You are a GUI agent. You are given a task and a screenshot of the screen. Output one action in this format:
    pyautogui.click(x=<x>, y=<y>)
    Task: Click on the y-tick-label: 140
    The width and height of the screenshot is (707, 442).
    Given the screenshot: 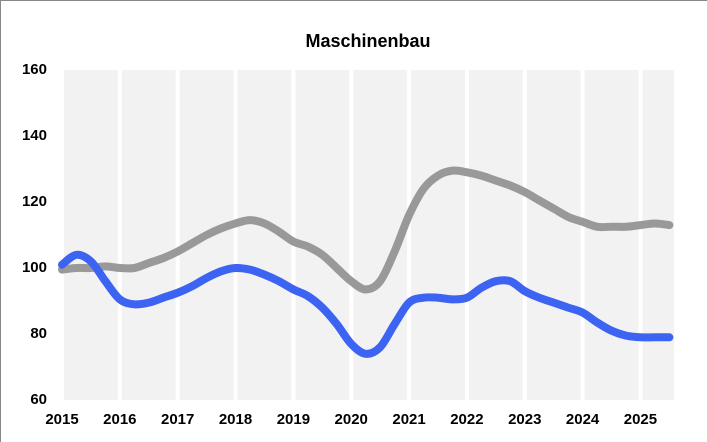 What is the action you would take?
    pyautogui.click(x=34, y=135)
    